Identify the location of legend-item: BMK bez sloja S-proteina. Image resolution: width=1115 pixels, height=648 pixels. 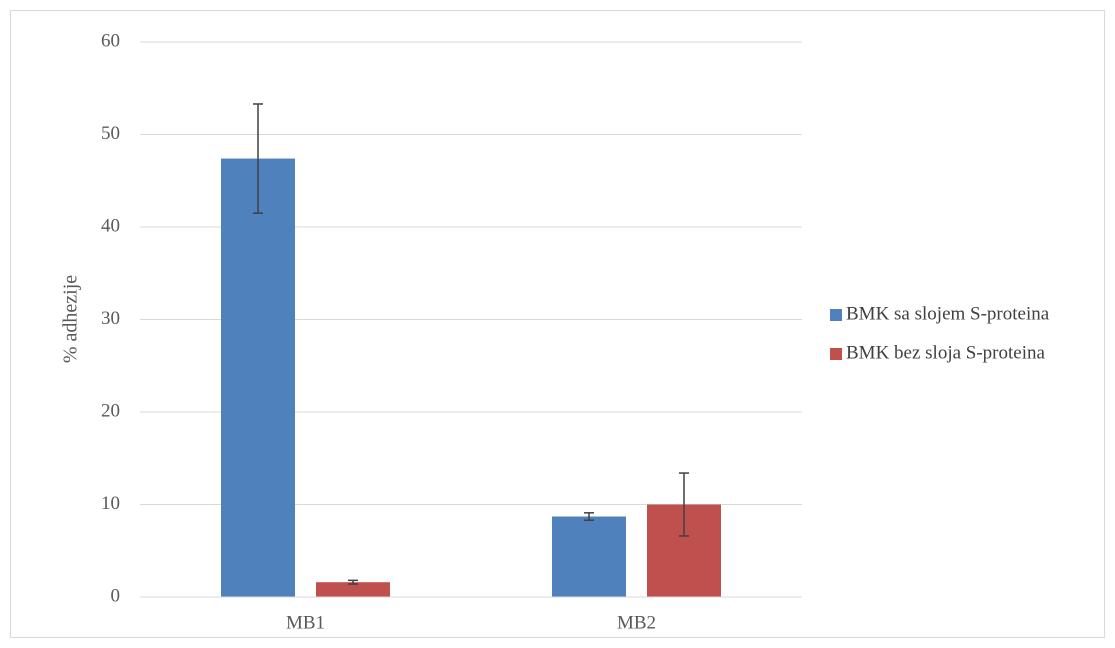
(938, 352).